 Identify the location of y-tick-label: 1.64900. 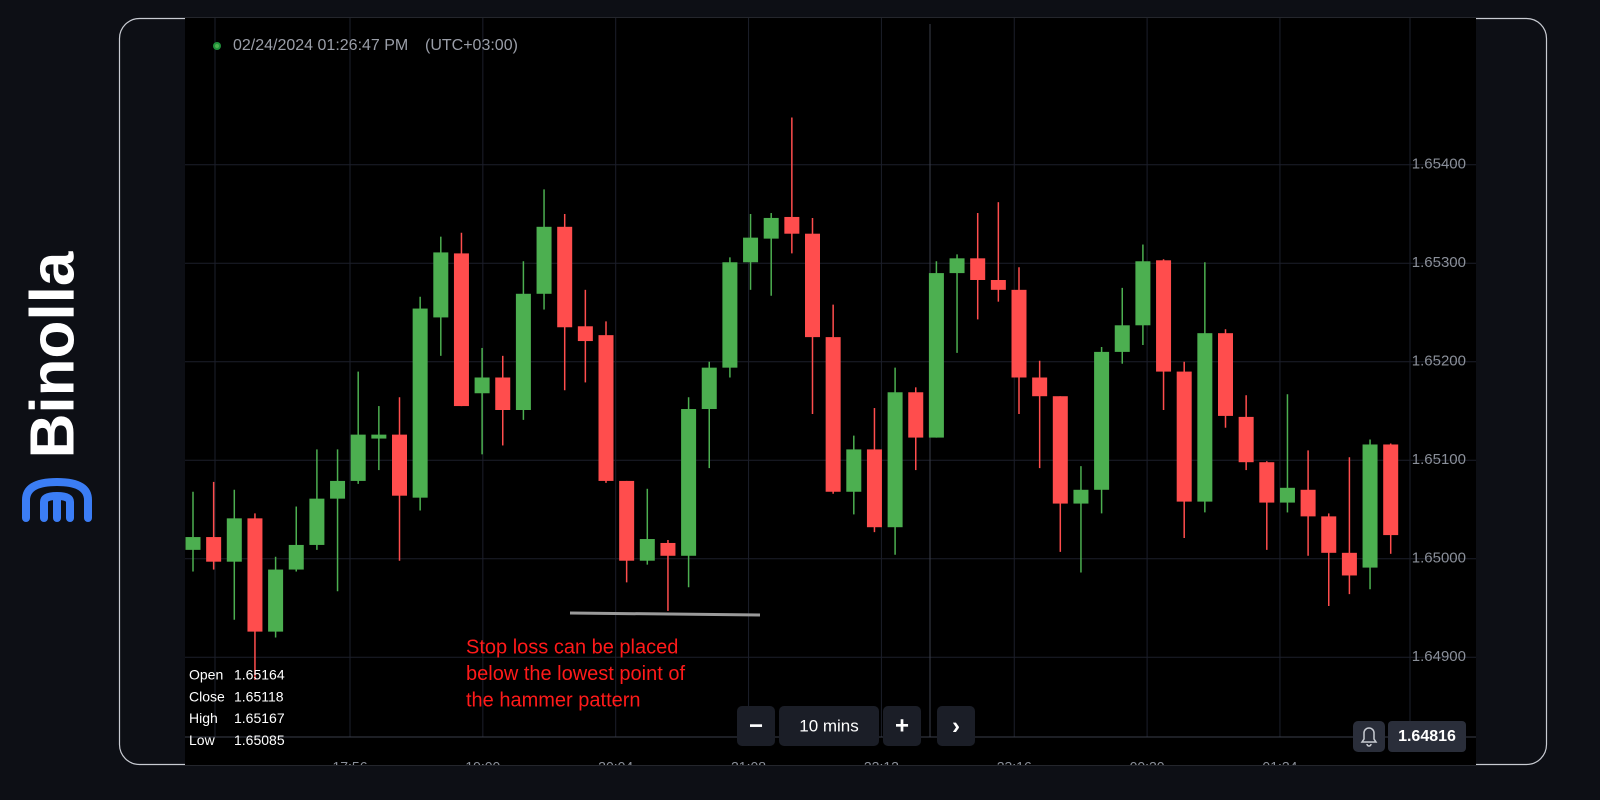
(1439, 656).